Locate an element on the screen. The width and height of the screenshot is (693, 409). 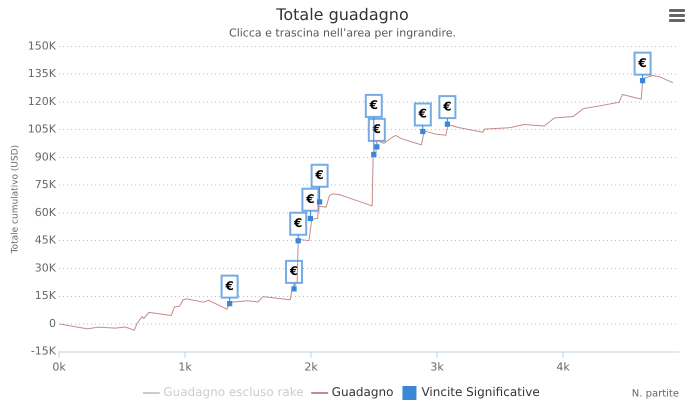
y-tick-label: 105K is located at coordinates (42, 129).